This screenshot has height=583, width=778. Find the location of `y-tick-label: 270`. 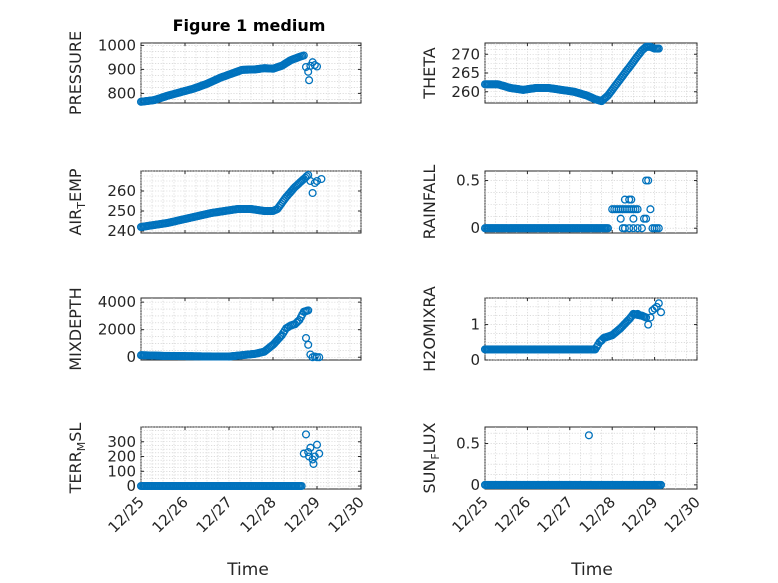

y-tick-label: 270 is located at coordinates (465, 54).